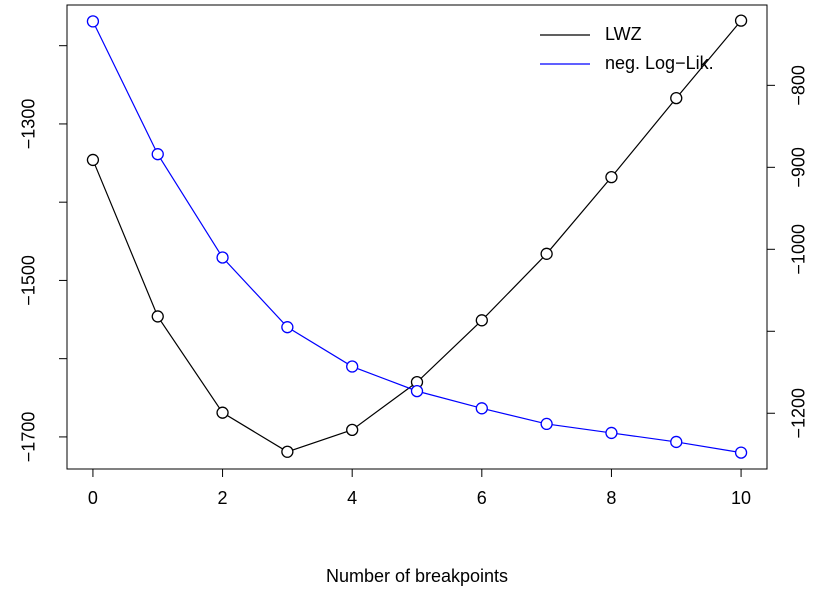 This screenshot has height=594, width=820. What do you see at coordinates (799, 249) in the screenshot?
I see `y2-tick-label: −1000` at bounding box center [799, 249].